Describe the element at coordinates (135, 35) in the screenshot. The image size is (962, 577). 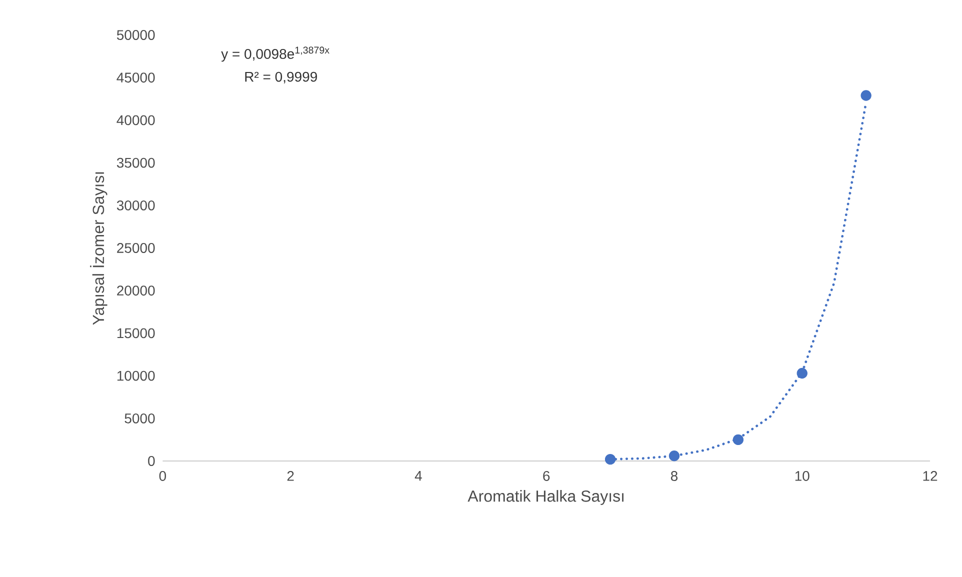
I see `y-tick-label: 50000` at that location.